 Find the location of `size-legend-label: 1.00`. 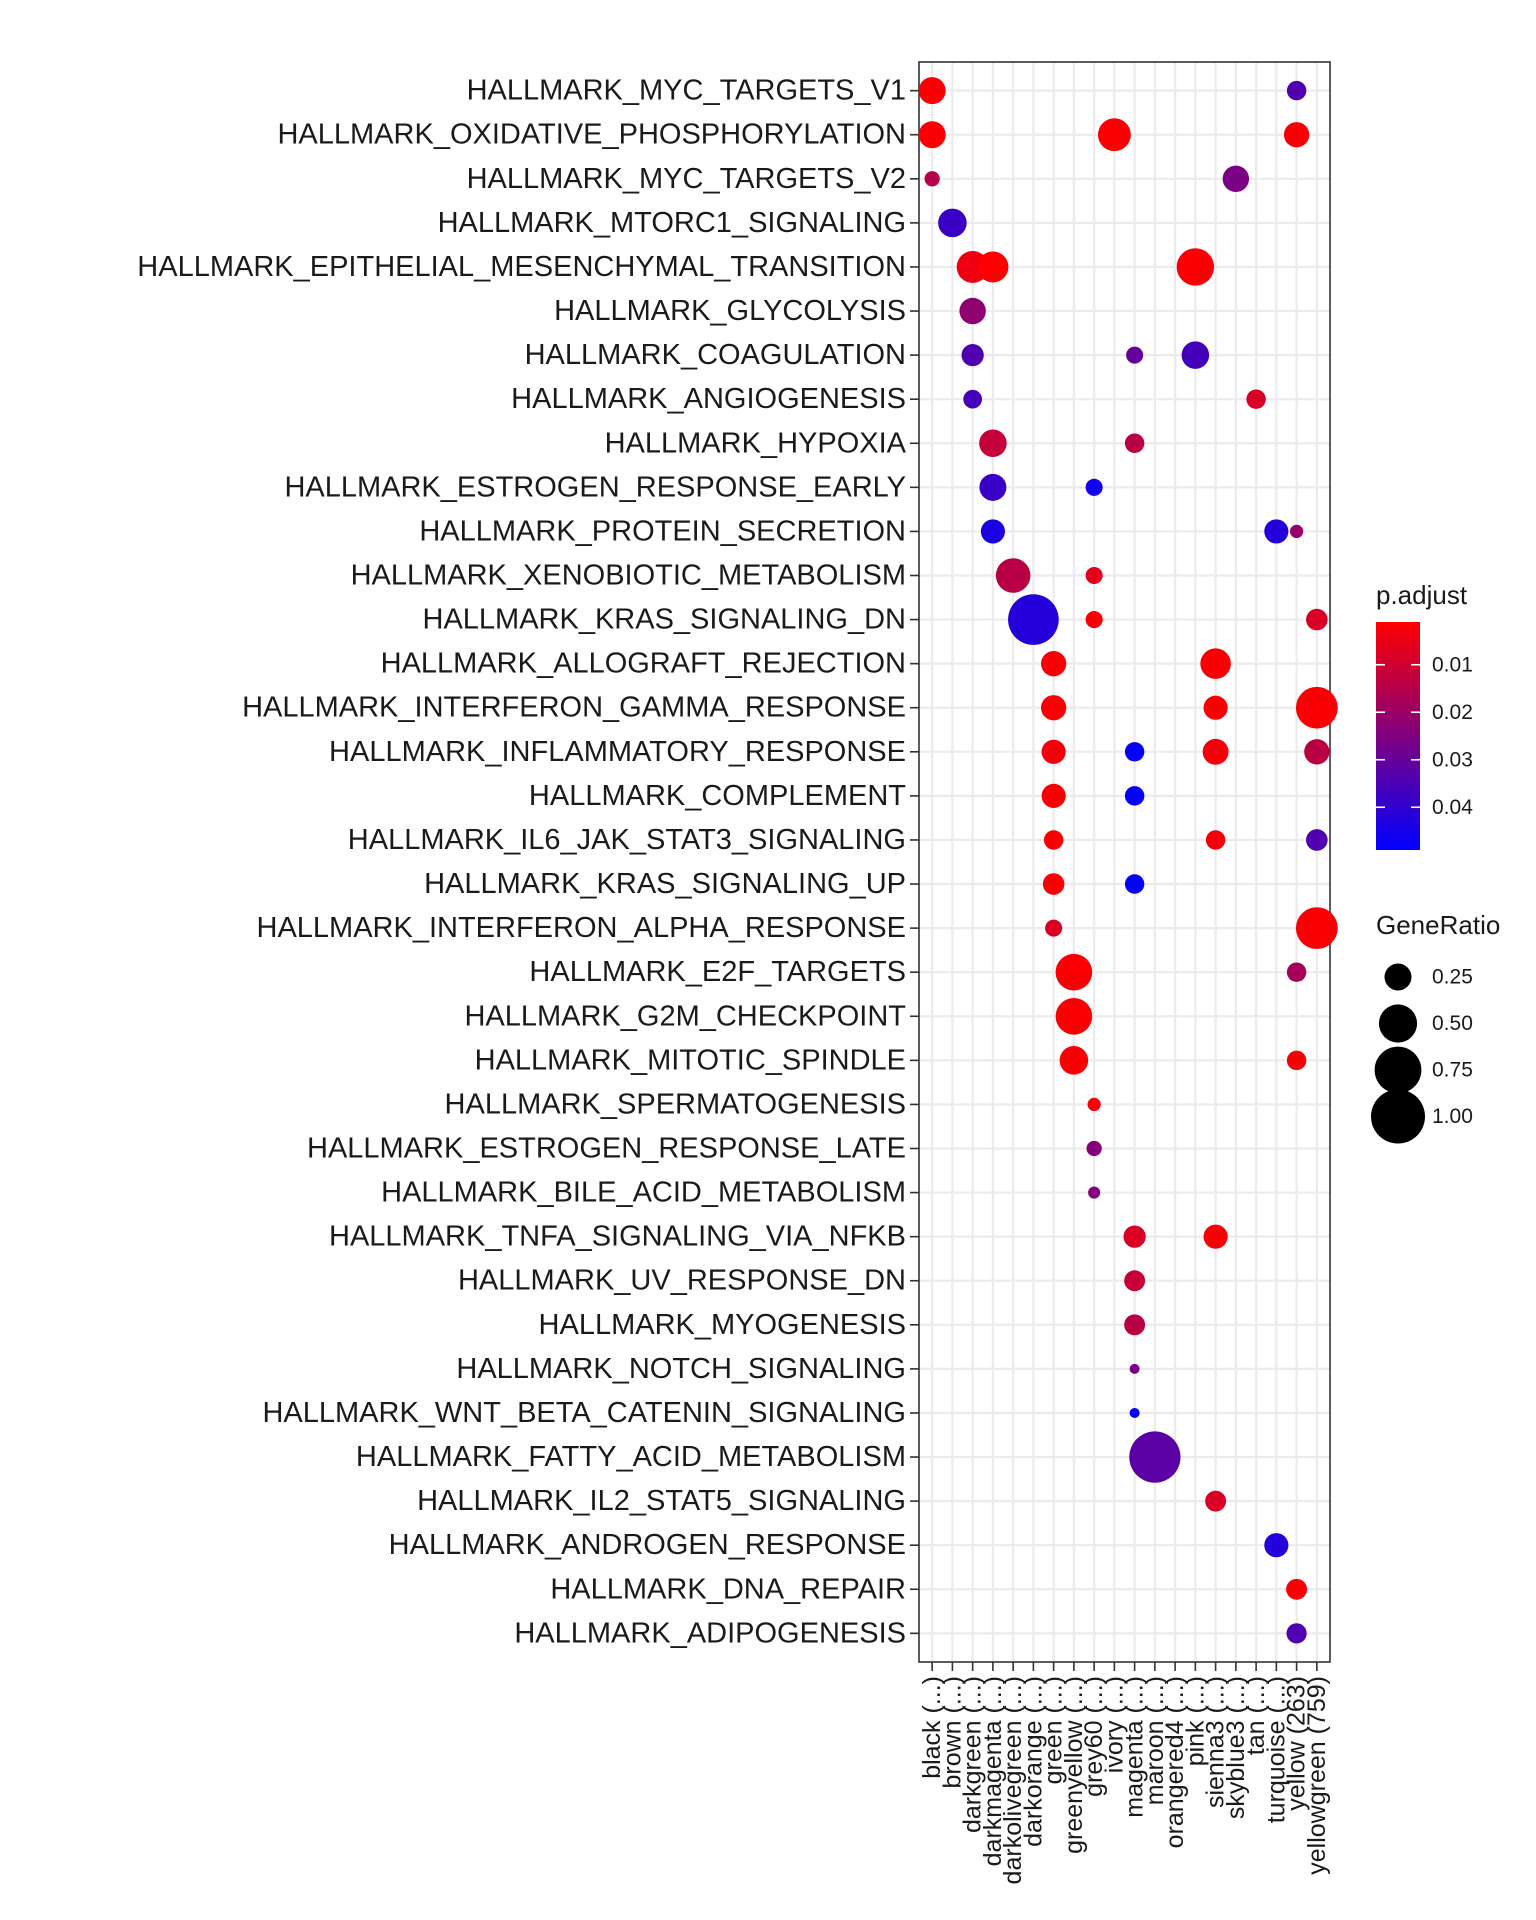

size-legend-label: 1.00 is located at coordinates (1452, 1116).